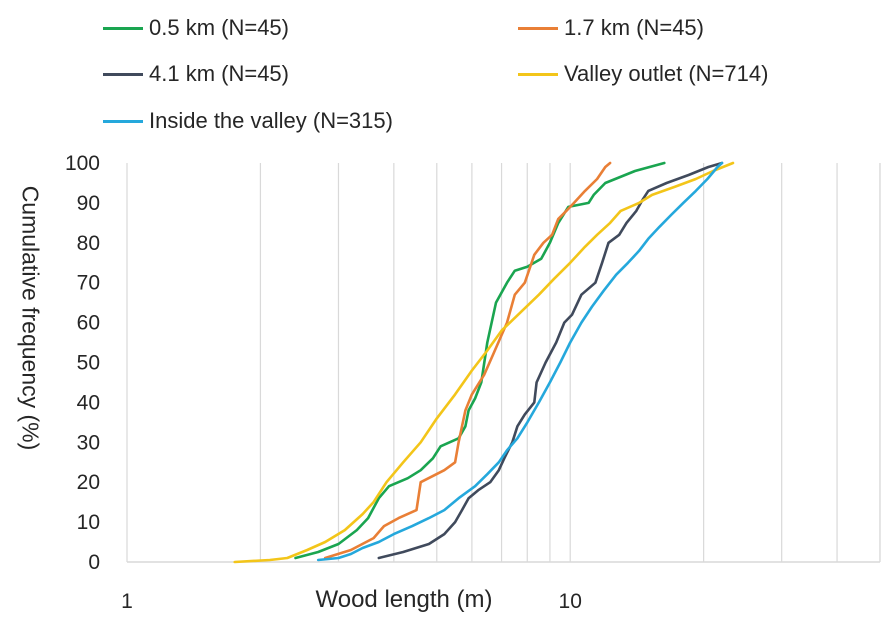  What do you see at coordinates (88, 363) in the screenshot?
I see `y-tick-label: 50` at bounding box center [88, 363].